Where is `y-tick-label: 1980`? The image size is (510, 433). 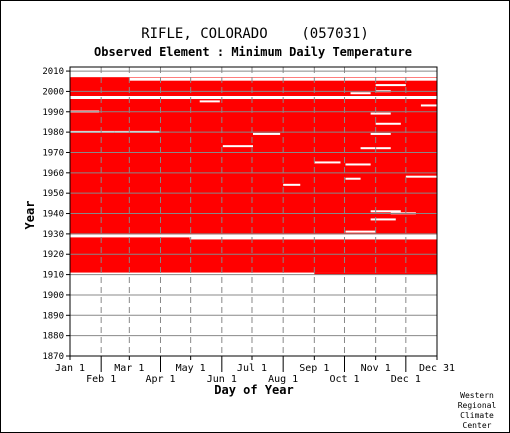 y-tick-label: 1980 is located at coordinates (53, 133).